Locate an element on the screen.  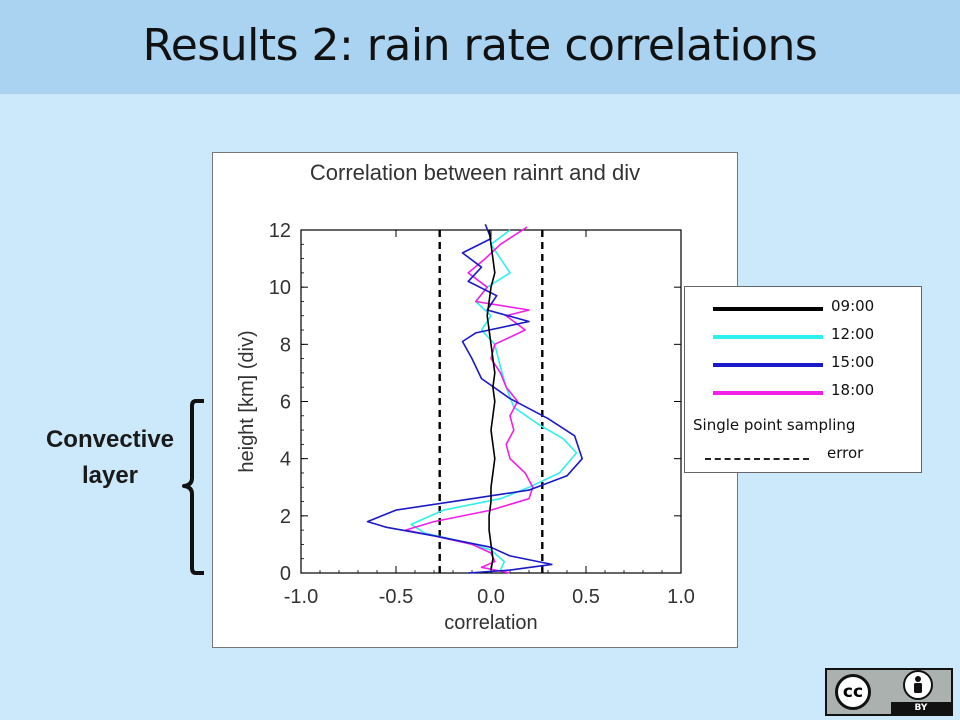
convective-layer-annotation: Convective layer is located at coordinates (110, 458).